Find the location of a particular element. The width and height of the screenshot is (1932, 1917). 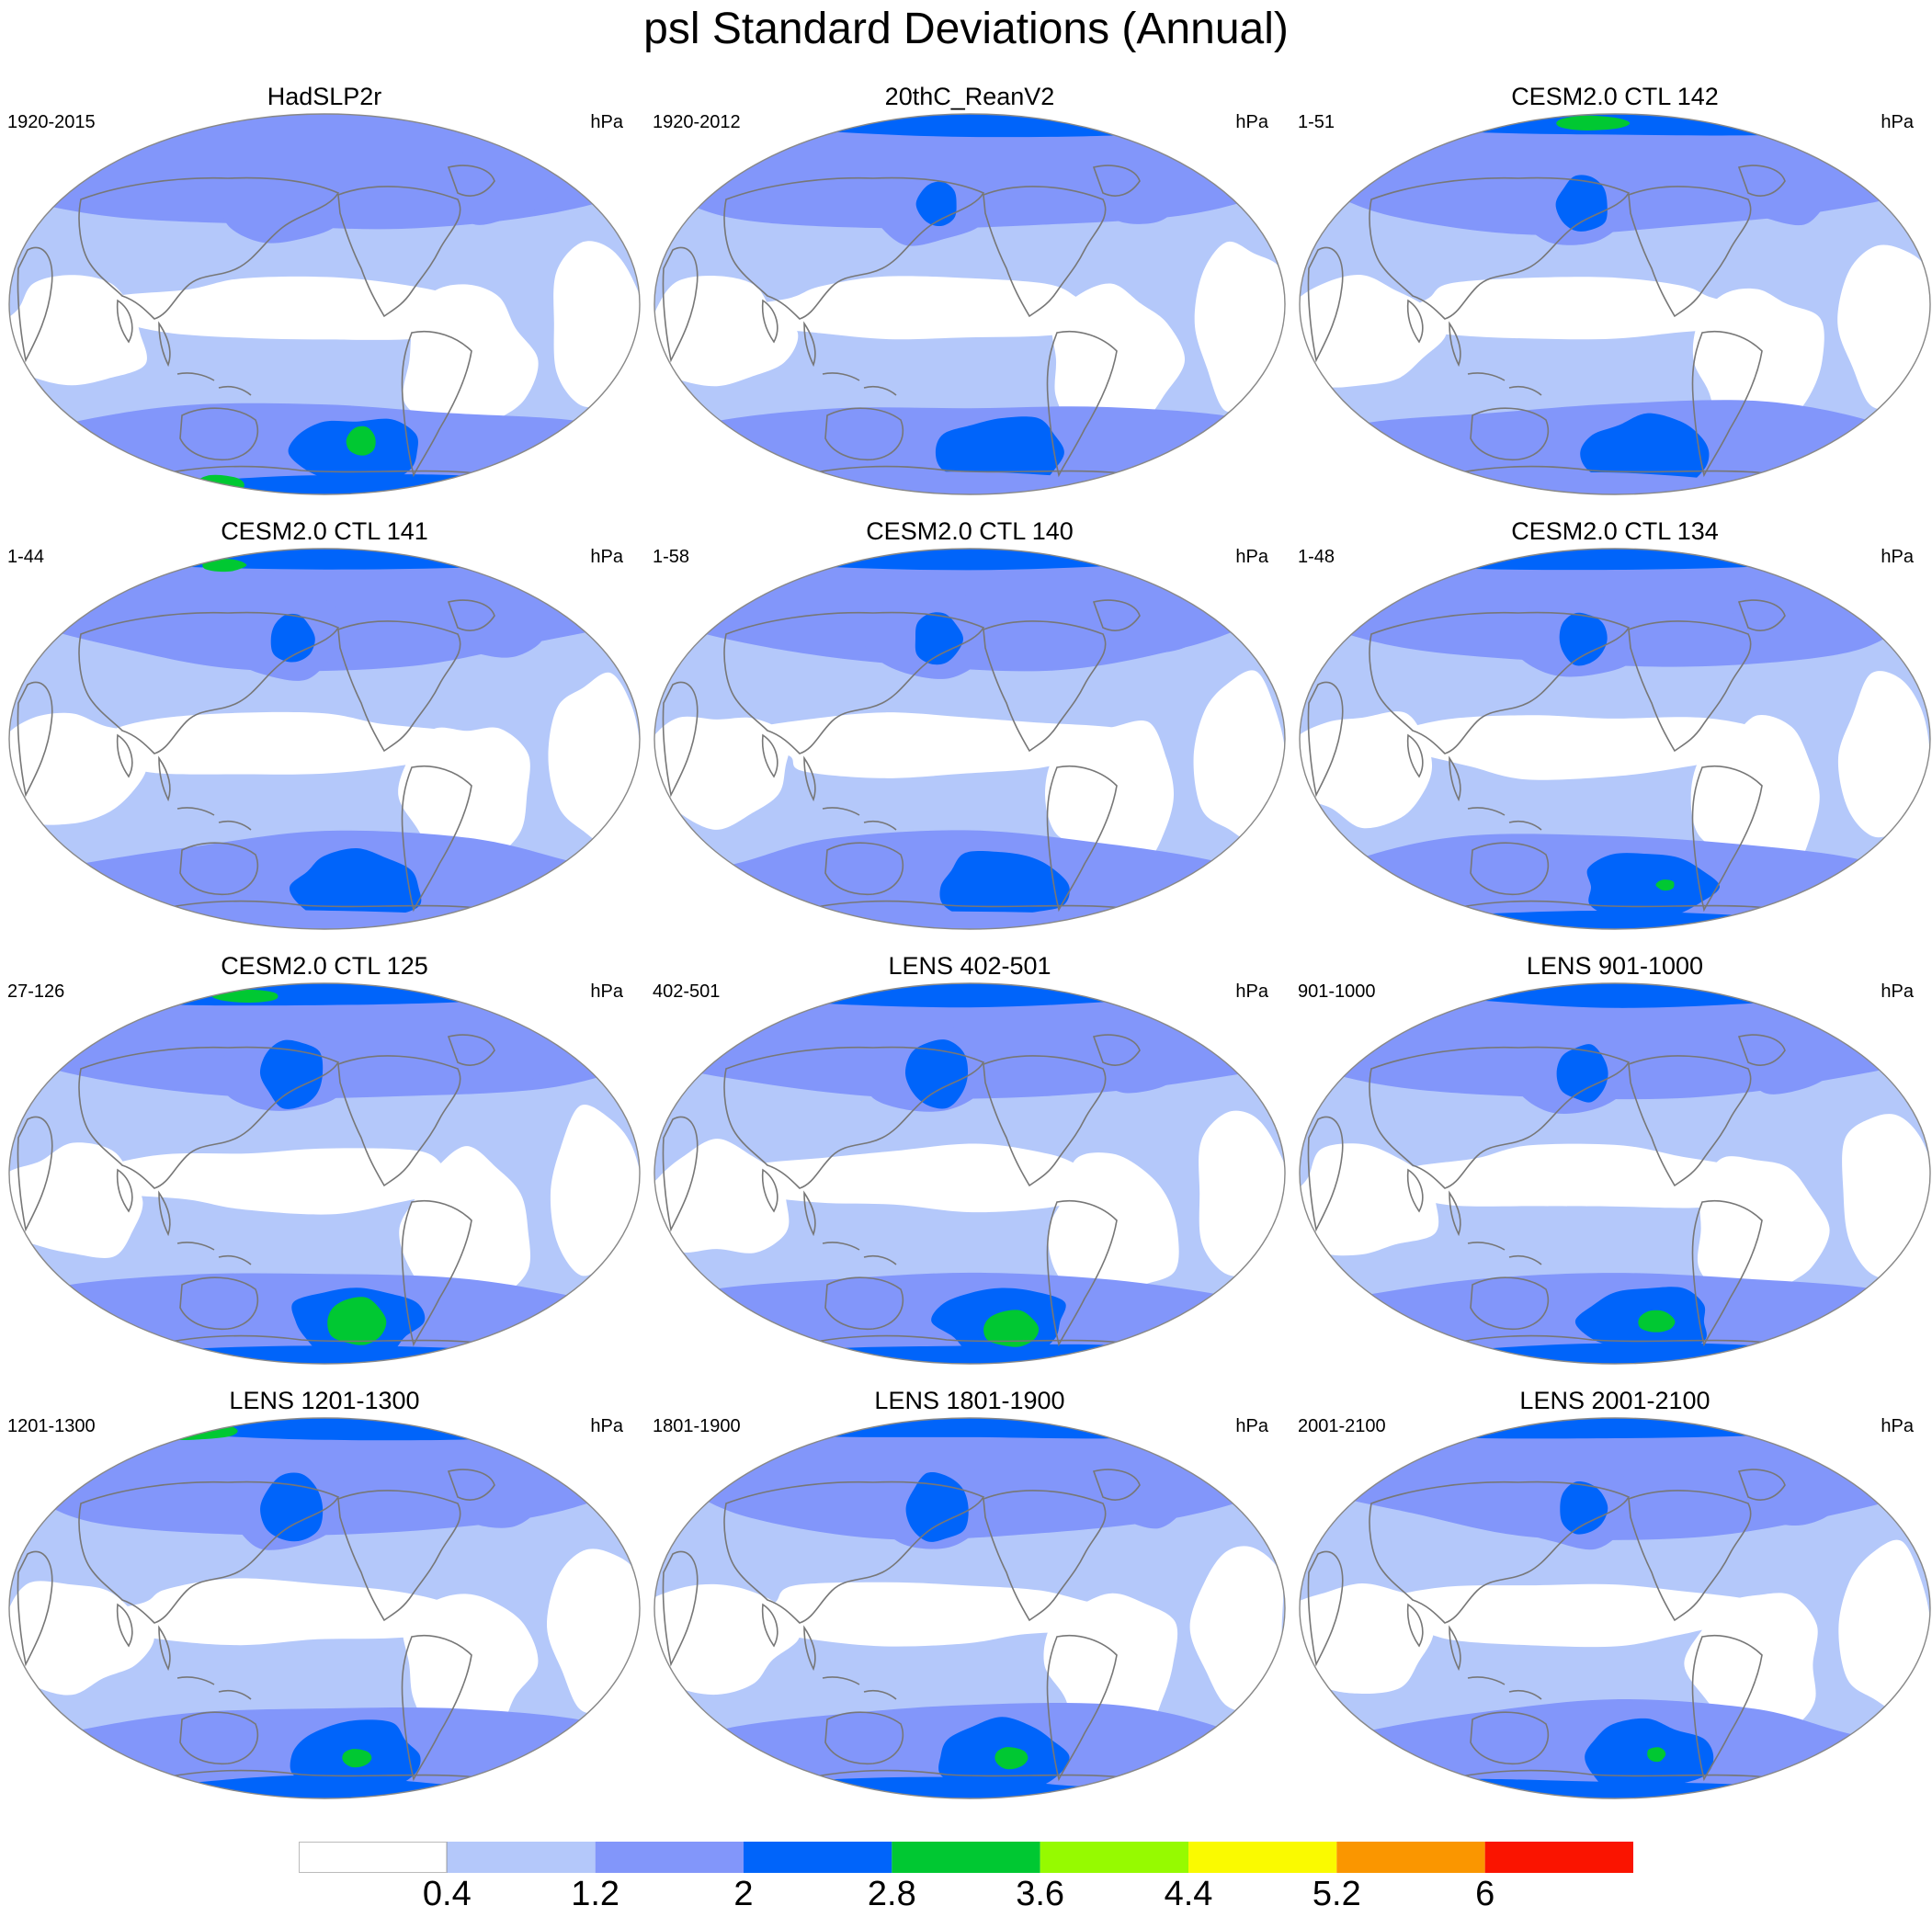

coastlines is located at coordinates (929, 325).